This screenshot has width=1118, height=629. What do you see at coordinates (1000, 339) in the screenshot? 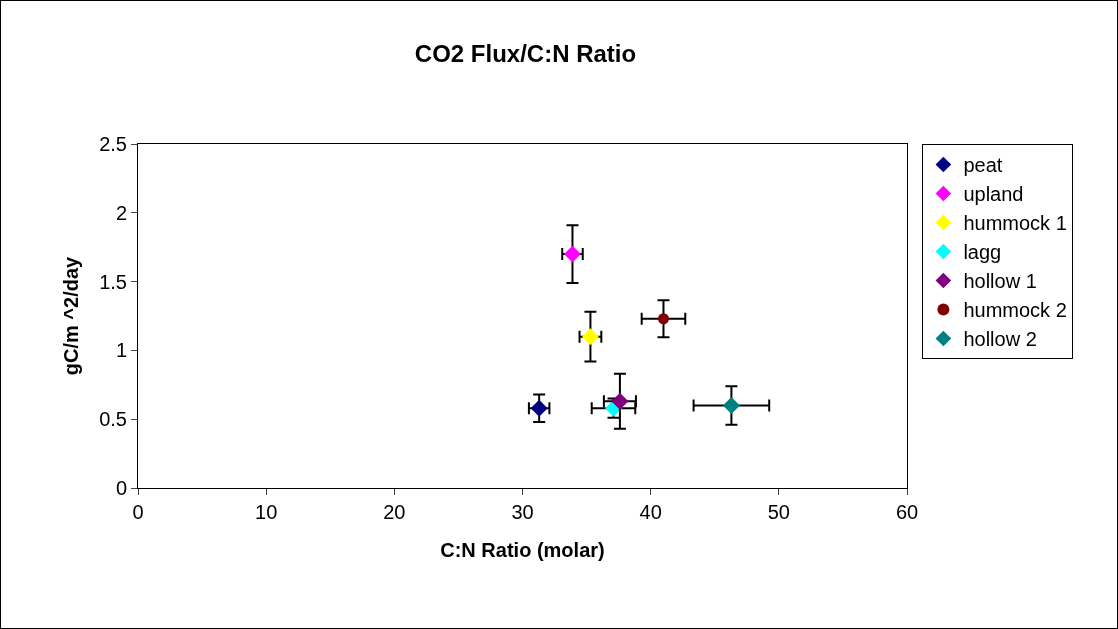
I see `legend-label: hollow 2` at bounding box center [1000, 339].